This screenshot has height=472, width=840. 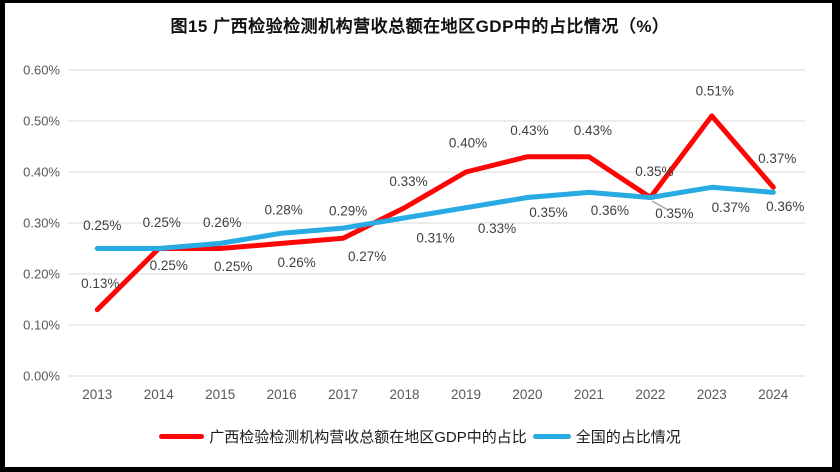 I want to click on data-label-national-2020: 0.35%, so click(x=548, y=212).